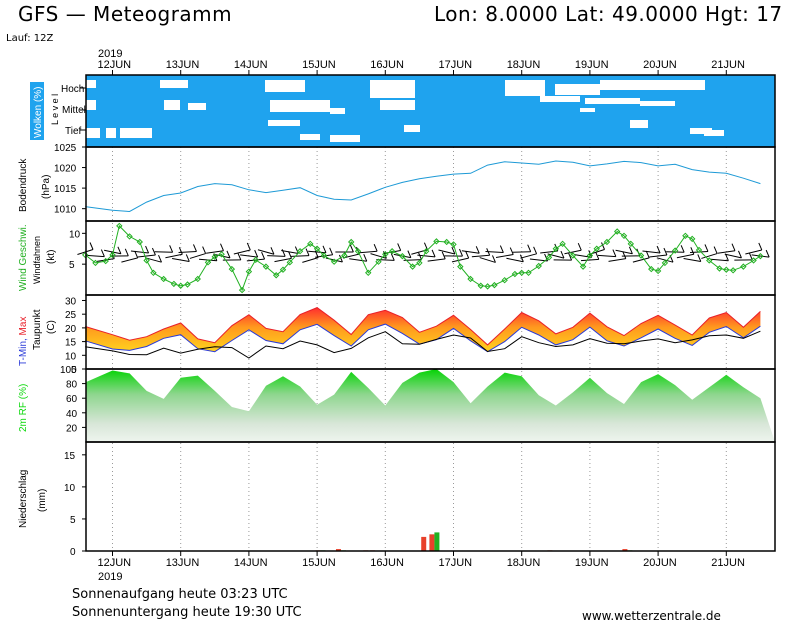 The image size is (800, 625). I want to click on day-label-top: 17JUN, so click(456, 65).